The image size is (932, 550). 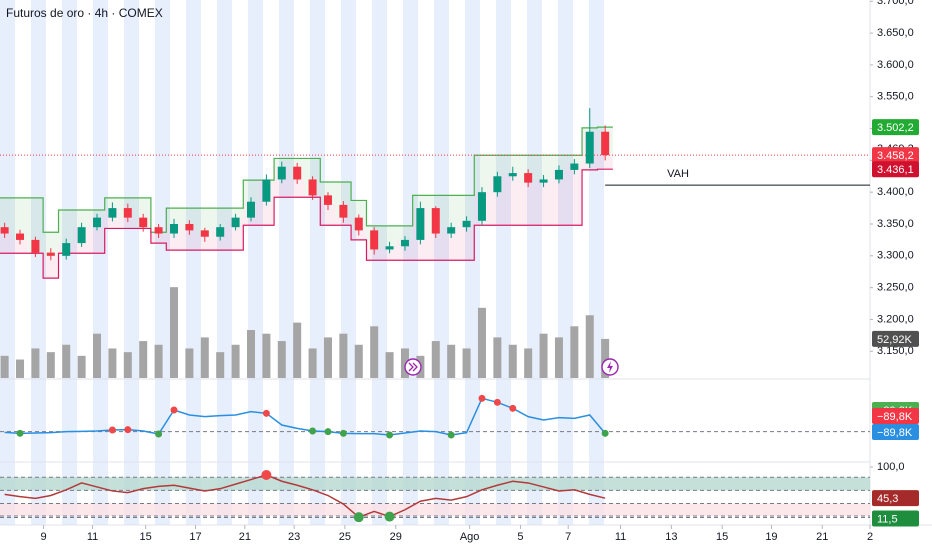 I want to click on vah-label: VAH, so click(x=678, y=174).